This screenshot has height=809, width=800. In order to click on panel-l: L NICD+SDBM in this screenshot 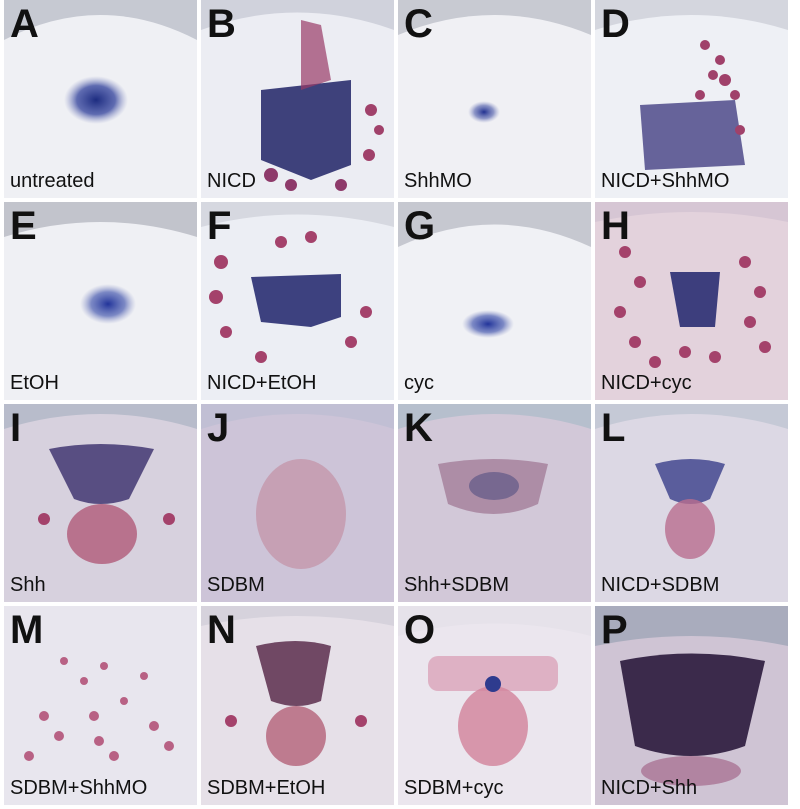, I will do `click(691, 503)`.